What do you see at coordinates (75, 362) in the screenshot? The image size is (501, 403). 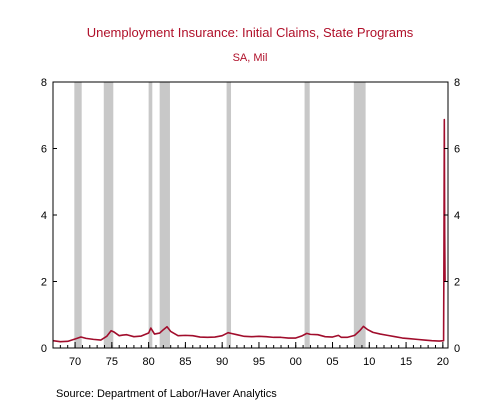 I see `x-tick-label: 70` at bounding box center [75, 362].